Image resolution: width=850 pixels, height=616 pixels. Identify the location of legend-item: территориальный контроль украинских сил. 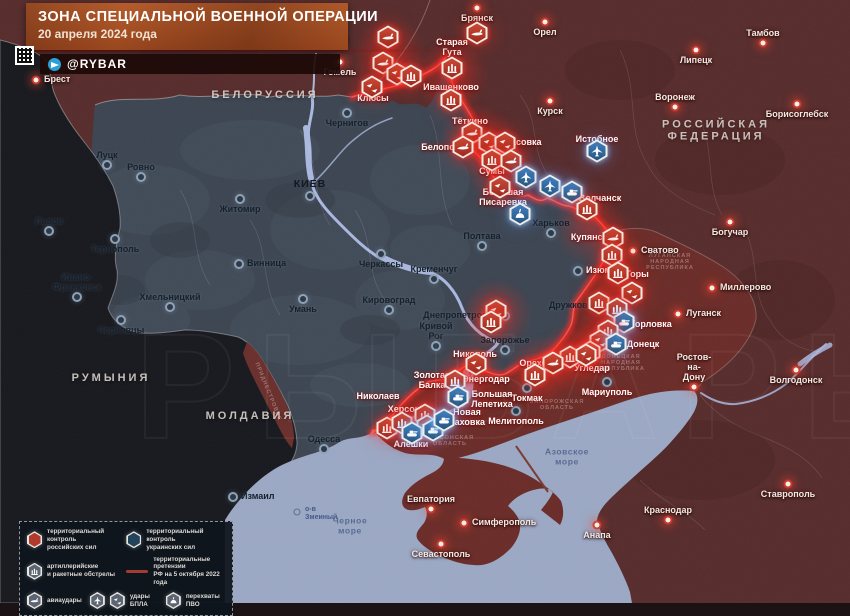
(175, 540).